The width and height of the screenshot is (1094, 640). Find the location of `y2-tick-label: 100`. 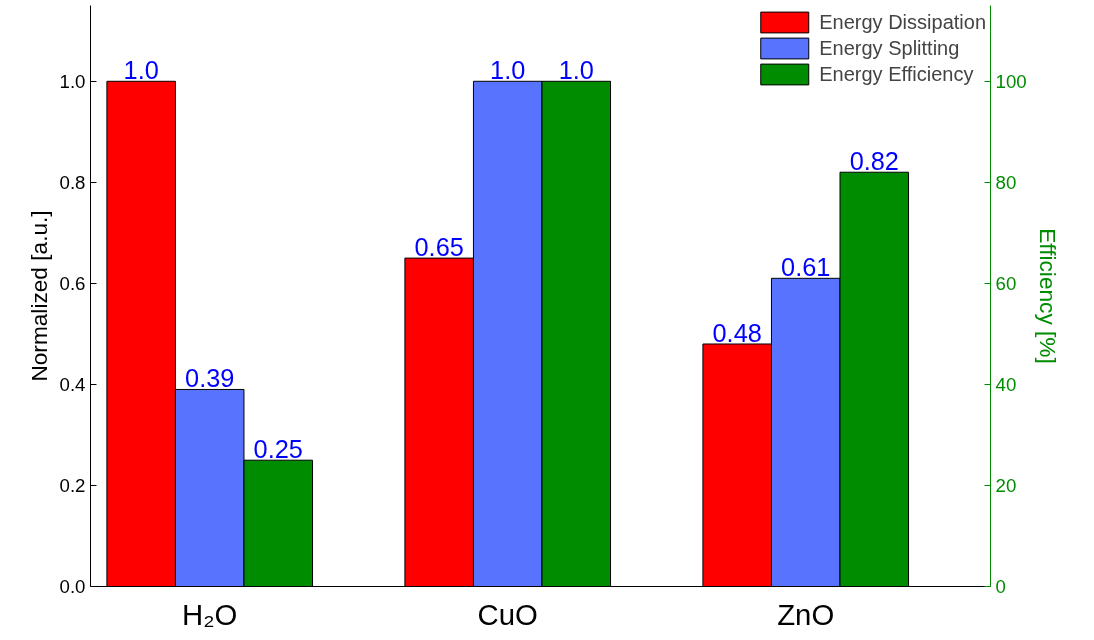

y2-tick-label: 100 is located at coordinates (1011, 81).